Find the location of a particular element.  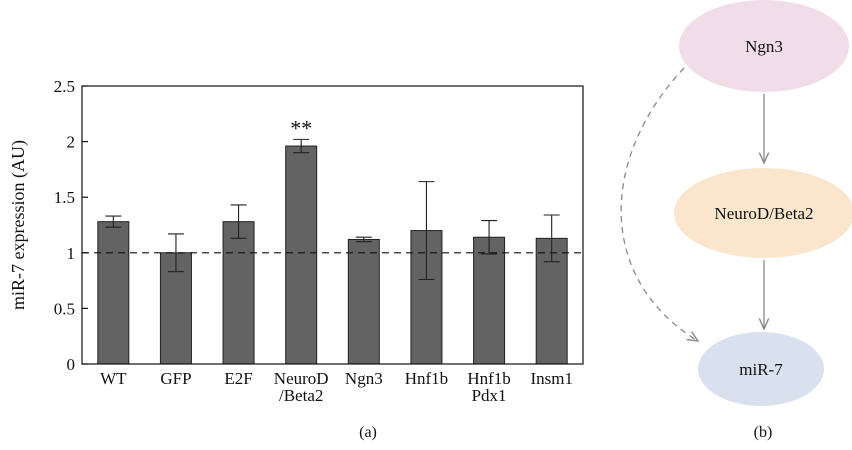

edge-ngn3-to-mir7-dashed is located at coordinates (659, 204).